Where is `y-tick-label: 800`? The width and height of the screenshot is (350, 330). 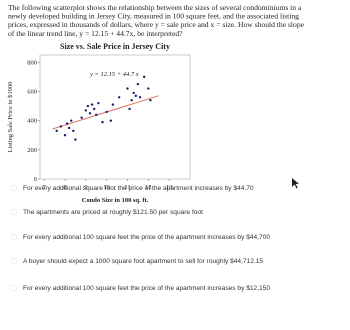
y-tick-label: 800 is located at coordinates (32, 62).